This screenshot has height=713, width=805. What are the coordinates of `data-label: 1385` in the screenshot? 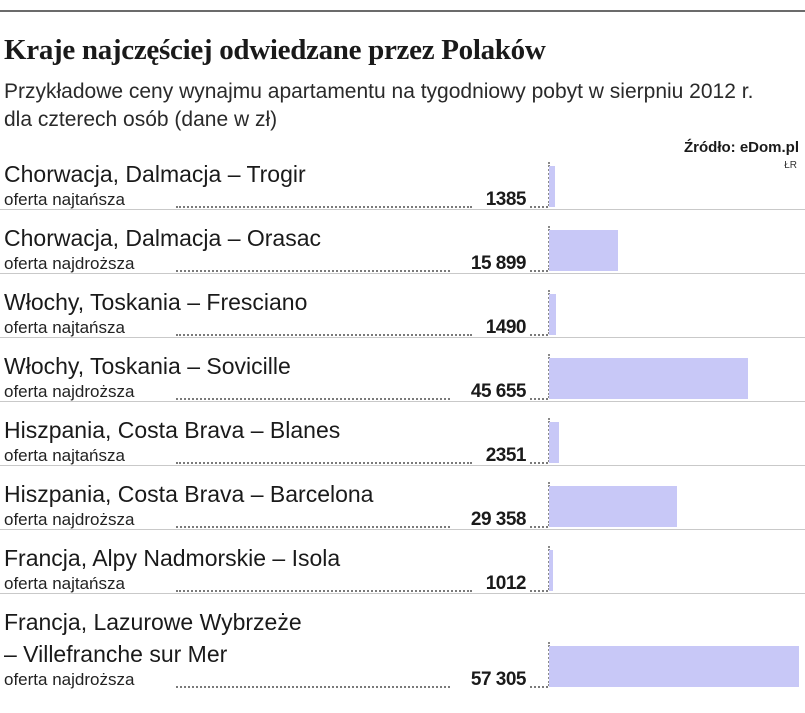 It's located at (506, 199).